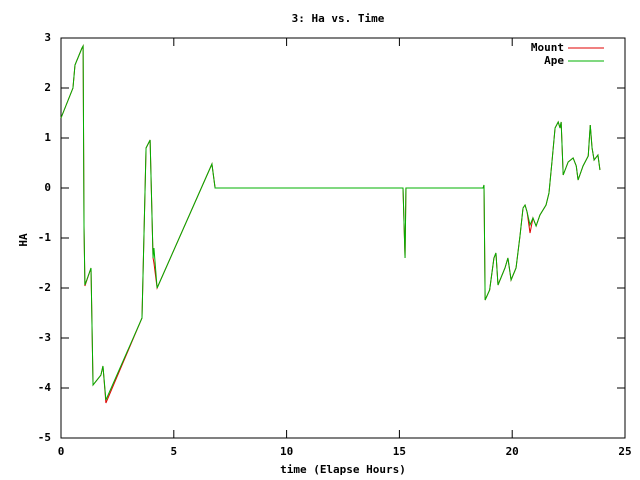 The height and width of the screenshot is (480, 640). What do you see at coordinates (554, 60) in the screenshot?
I see `legend-label: Ape` at bounding box center [554, 60].